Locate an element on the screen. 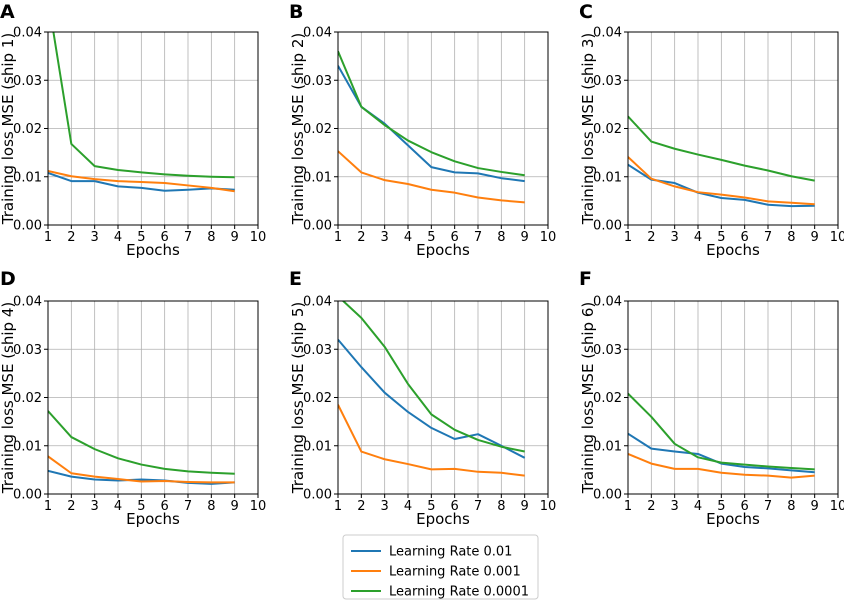 The image size is (844, 602). legend-box is located at coordinates (440, 567).